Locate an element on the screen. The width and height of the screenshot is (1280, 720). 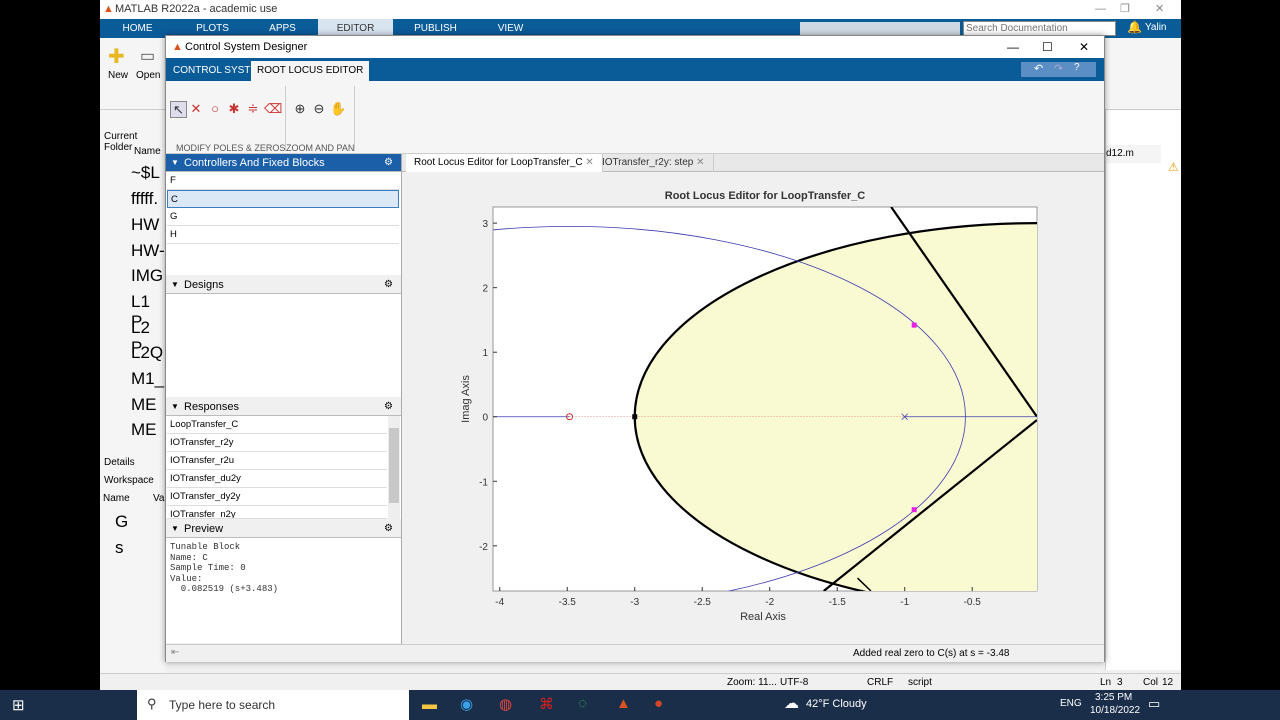
quick-access-toolbar is located at coordinates (880, 28).